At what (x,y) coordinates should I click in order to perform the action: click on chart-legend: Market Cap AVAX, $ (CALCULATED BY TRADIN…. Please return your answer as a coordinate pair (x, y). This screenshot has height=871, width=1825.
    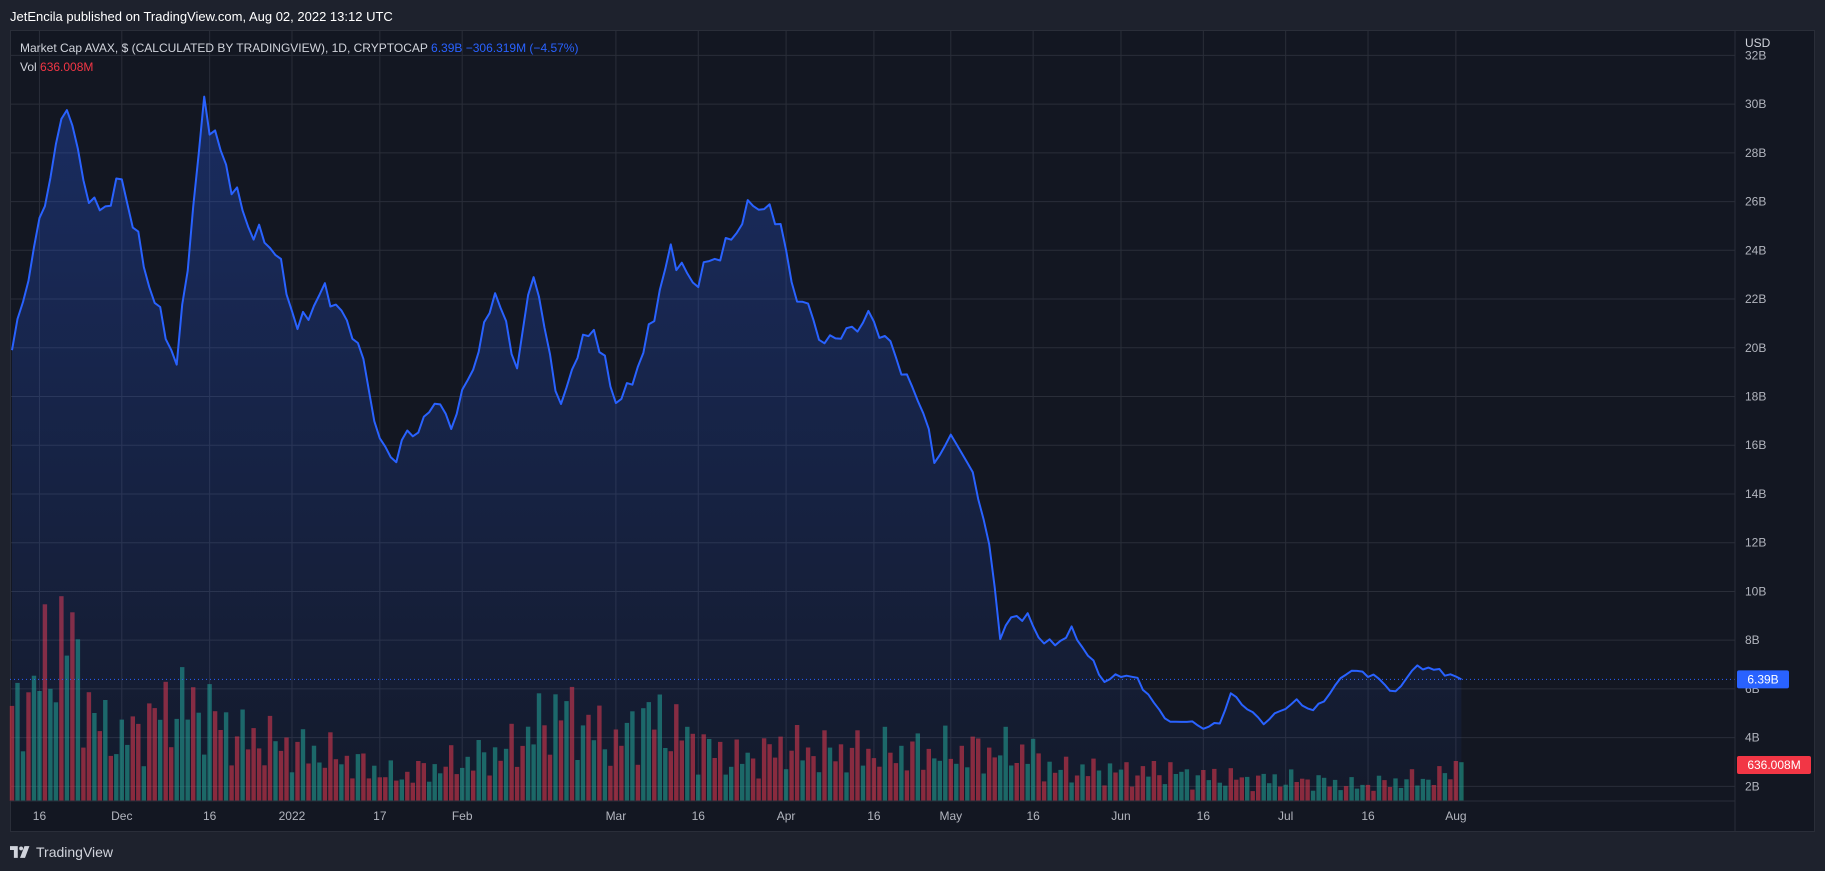
    Looking at the image, I should click on (299, 58).